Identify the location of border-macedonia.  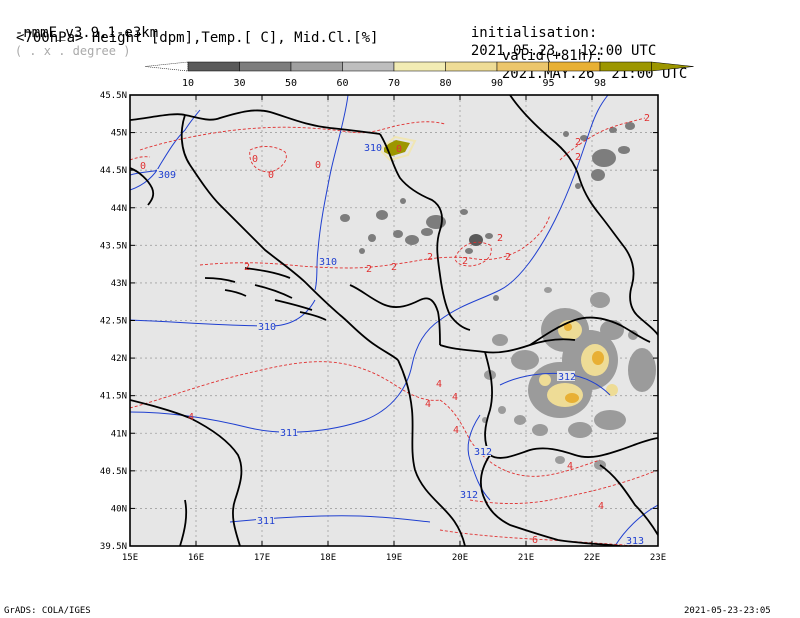
(571, 405).